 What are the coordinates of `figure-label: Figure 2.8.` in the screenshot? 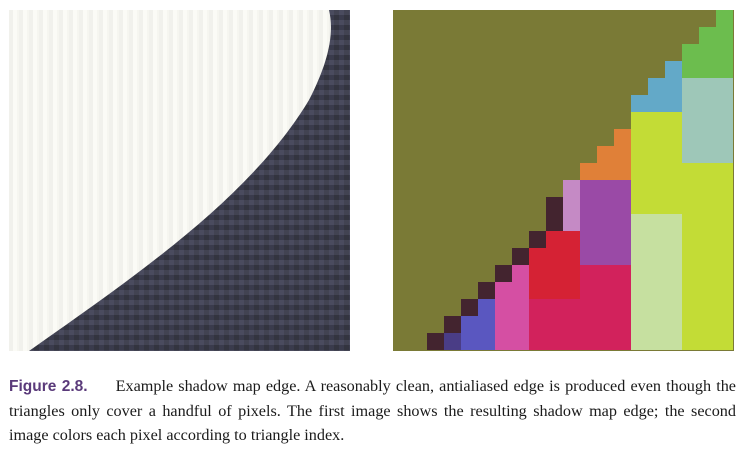 It's located at (48, 386).